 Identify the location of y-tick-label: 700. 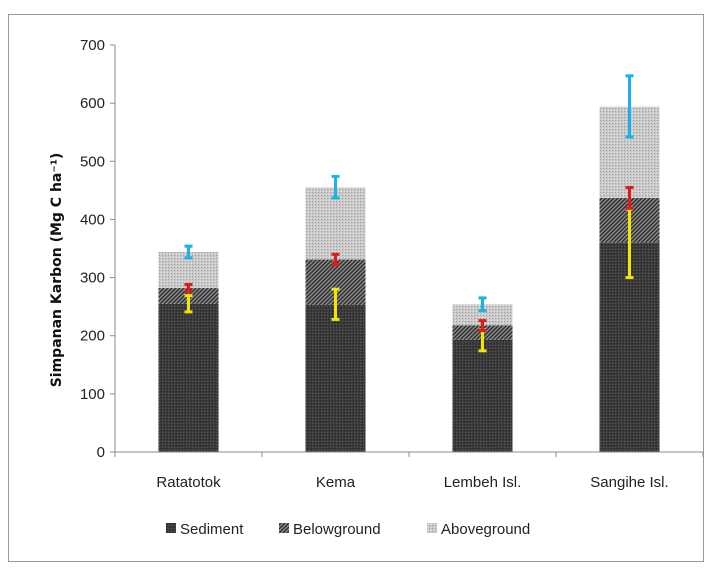
(92, 45).